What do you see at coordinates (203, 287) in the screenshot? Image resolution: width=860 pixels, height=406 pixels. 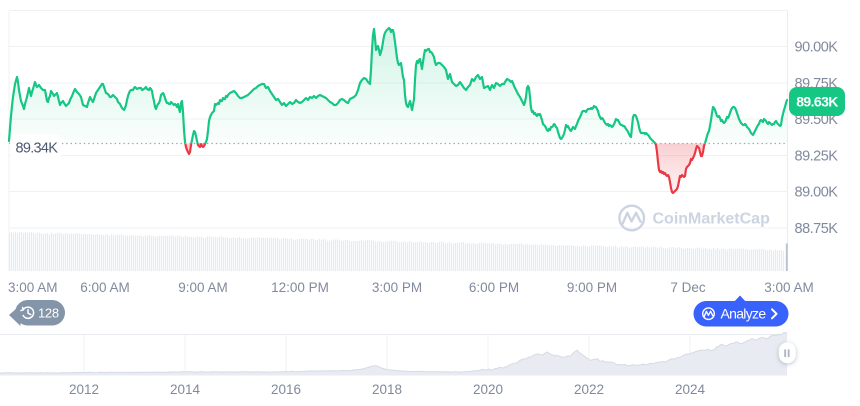 I see `svg-text: 9:00 AM` at bounding box center [203, 287].